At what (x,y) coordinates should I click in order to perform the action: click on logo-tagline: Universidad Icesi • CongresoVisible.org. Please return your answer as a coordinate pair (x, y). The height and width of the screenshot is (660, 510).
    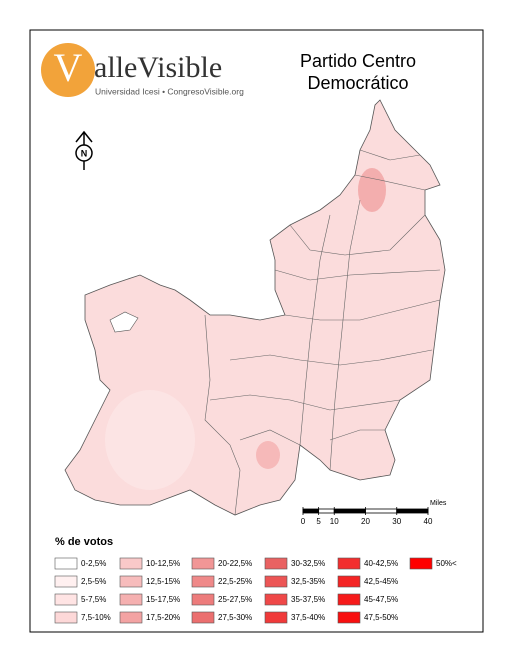
    Looking at the image, I should click on (169, 91).